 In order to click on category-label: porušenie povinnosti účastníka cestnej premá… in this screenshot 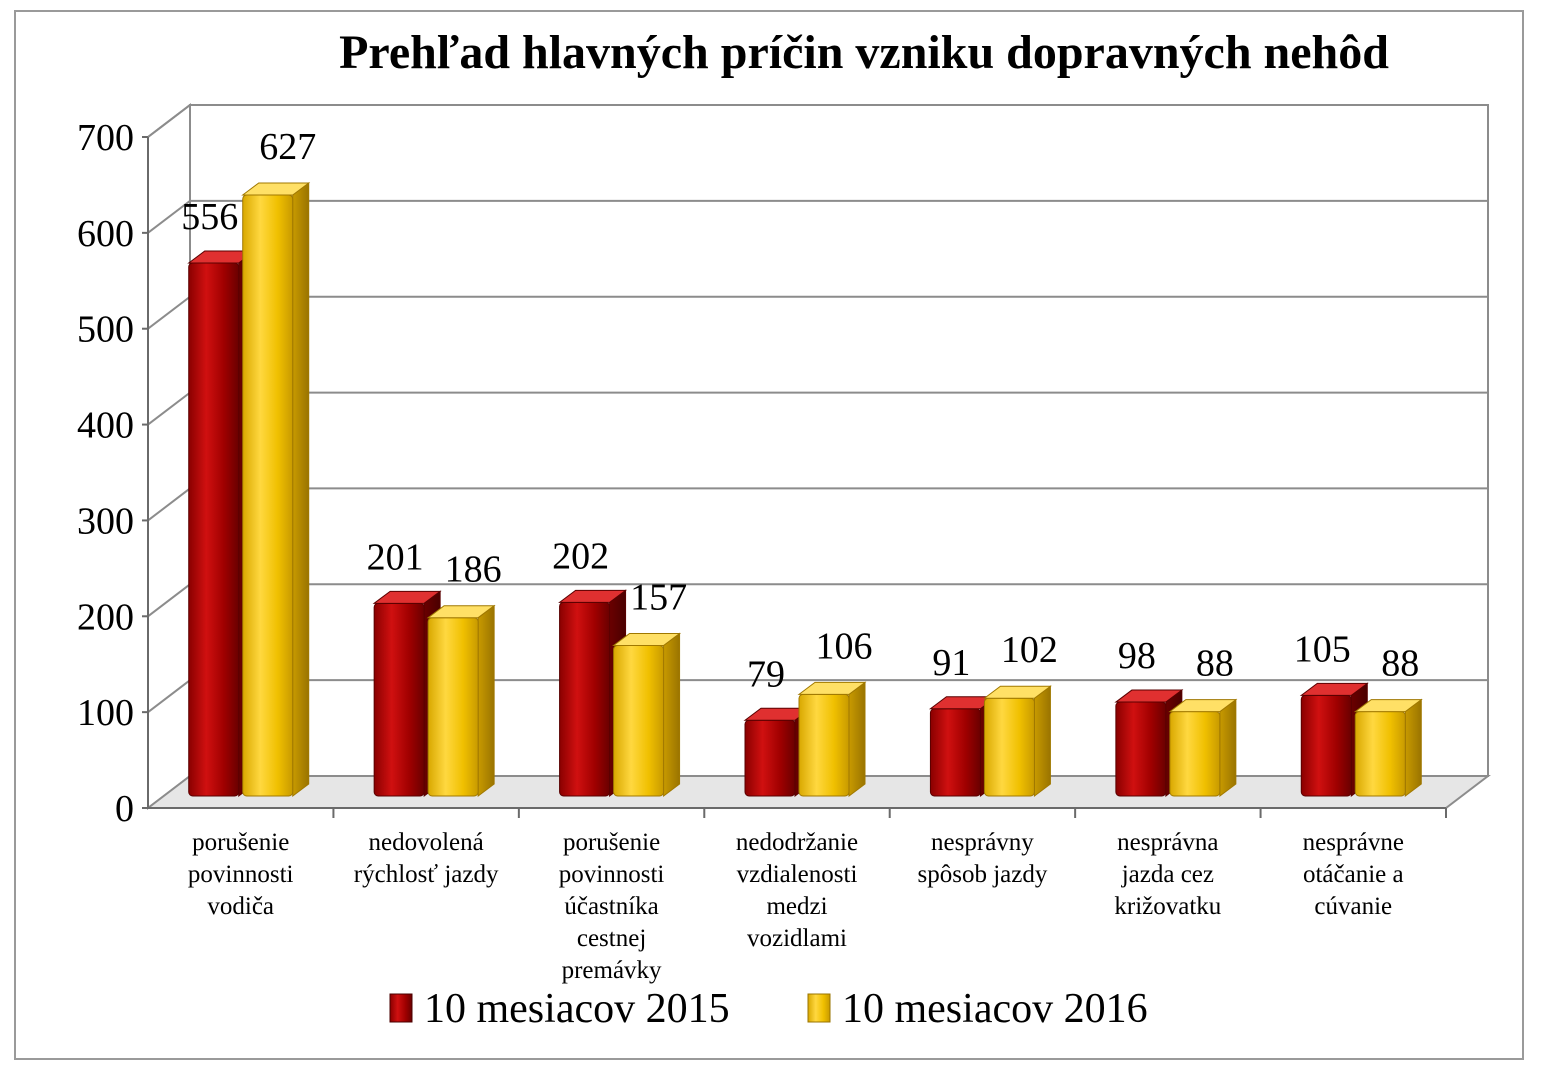, I will do `click(612, 906)`.